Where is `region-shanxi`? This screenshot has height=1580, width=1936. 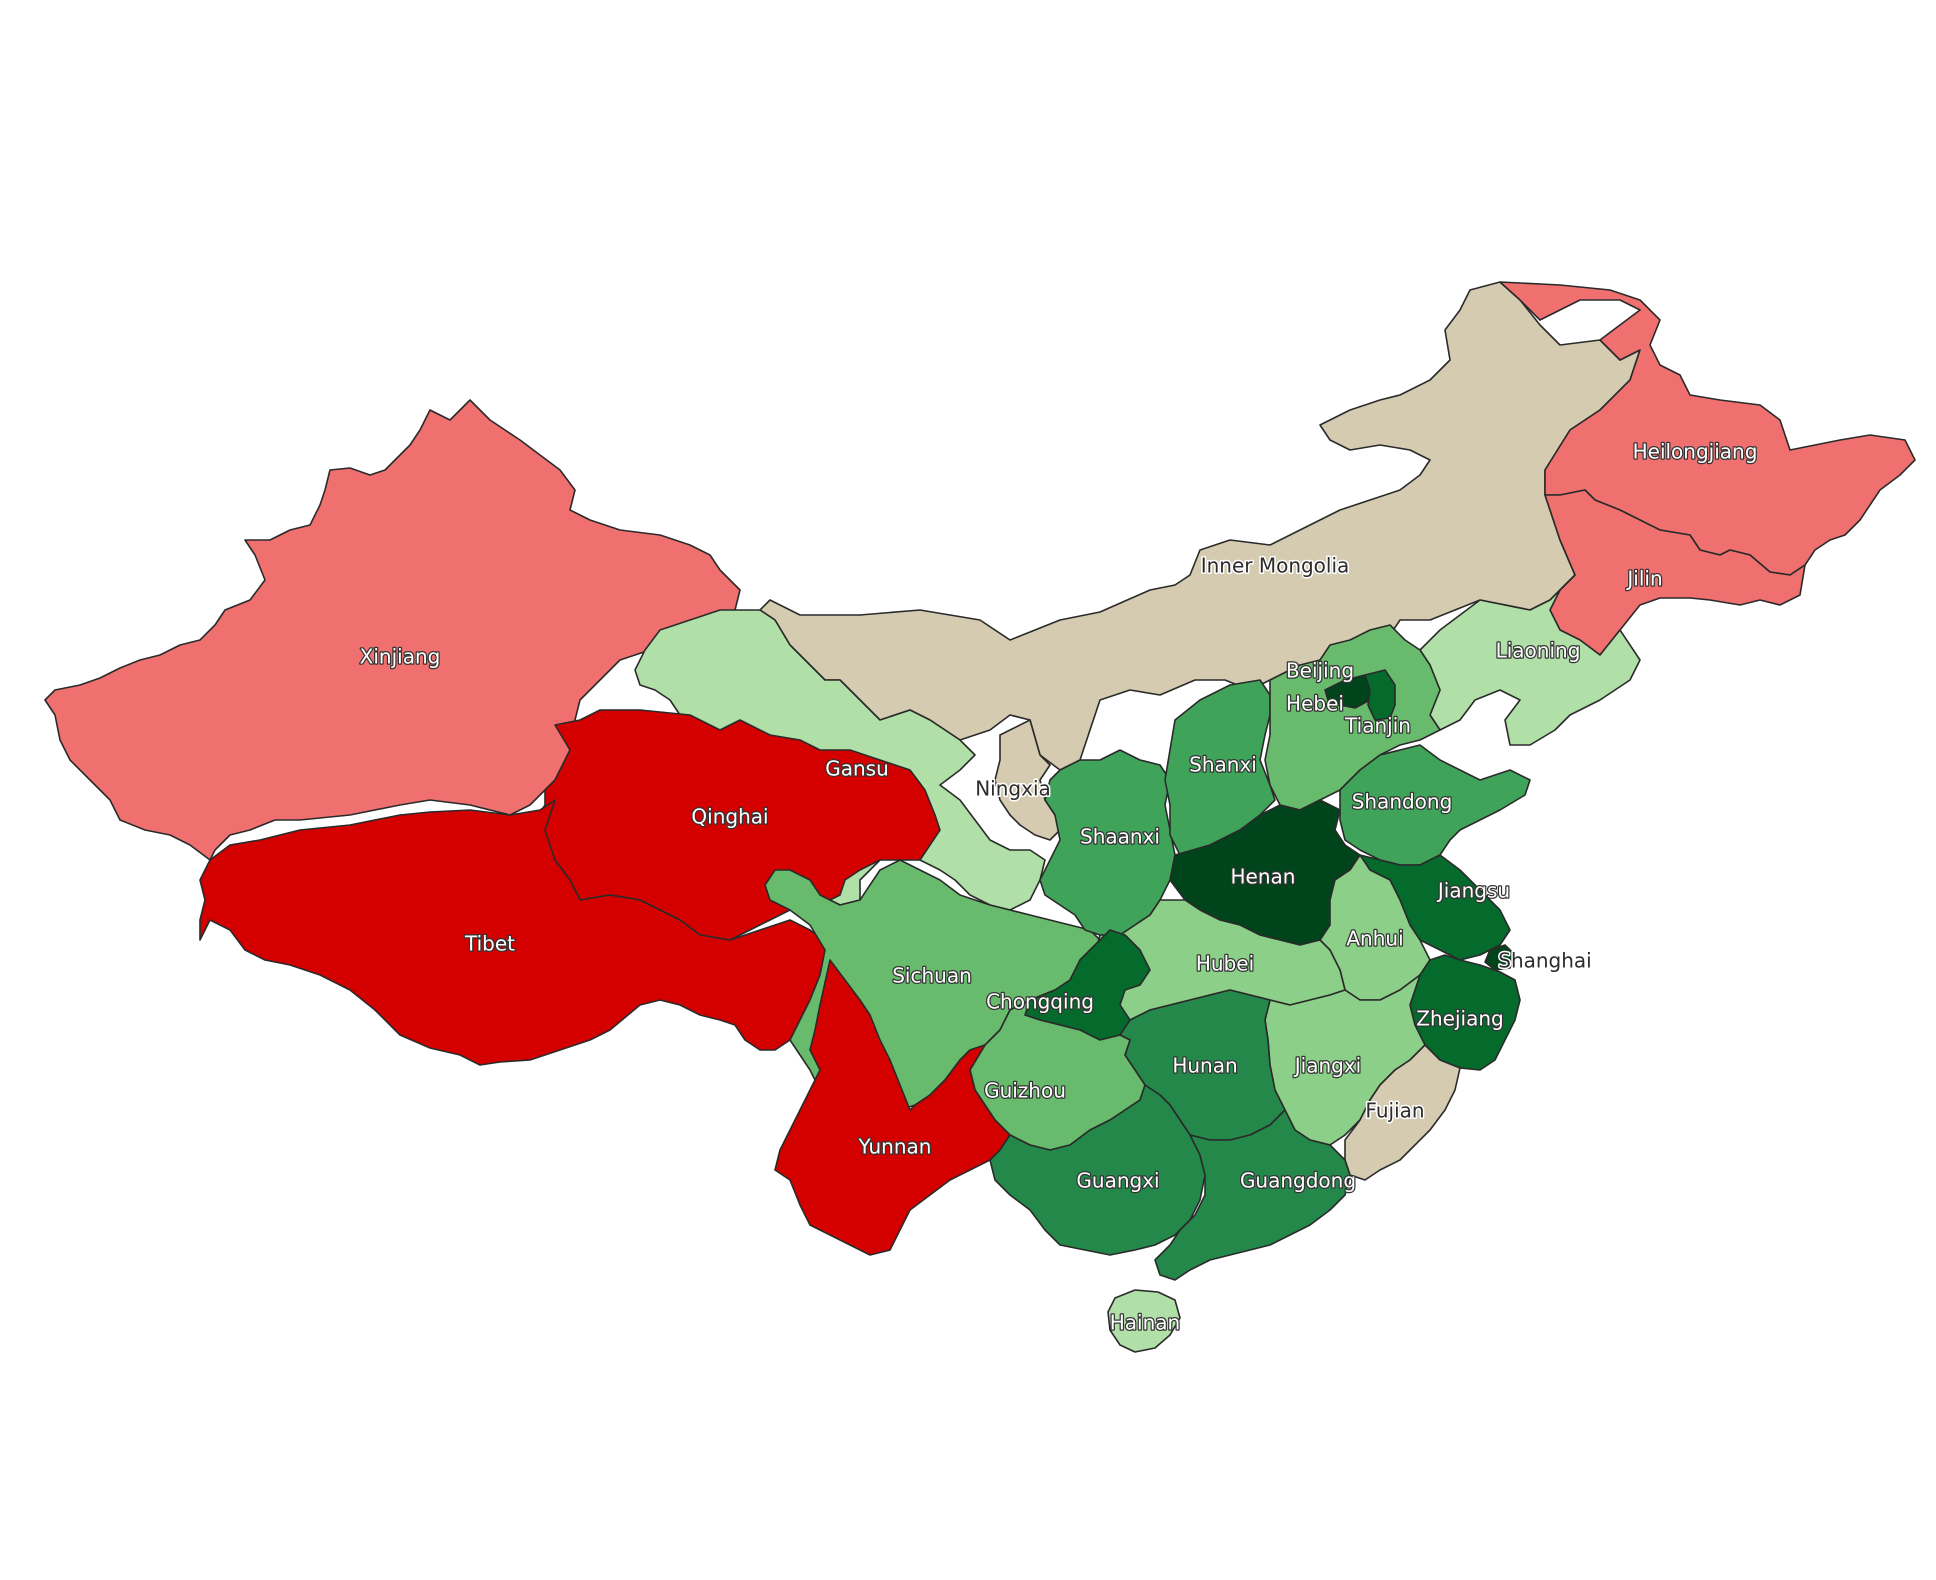 region-shanxi is located at coordinates (1220, 767).